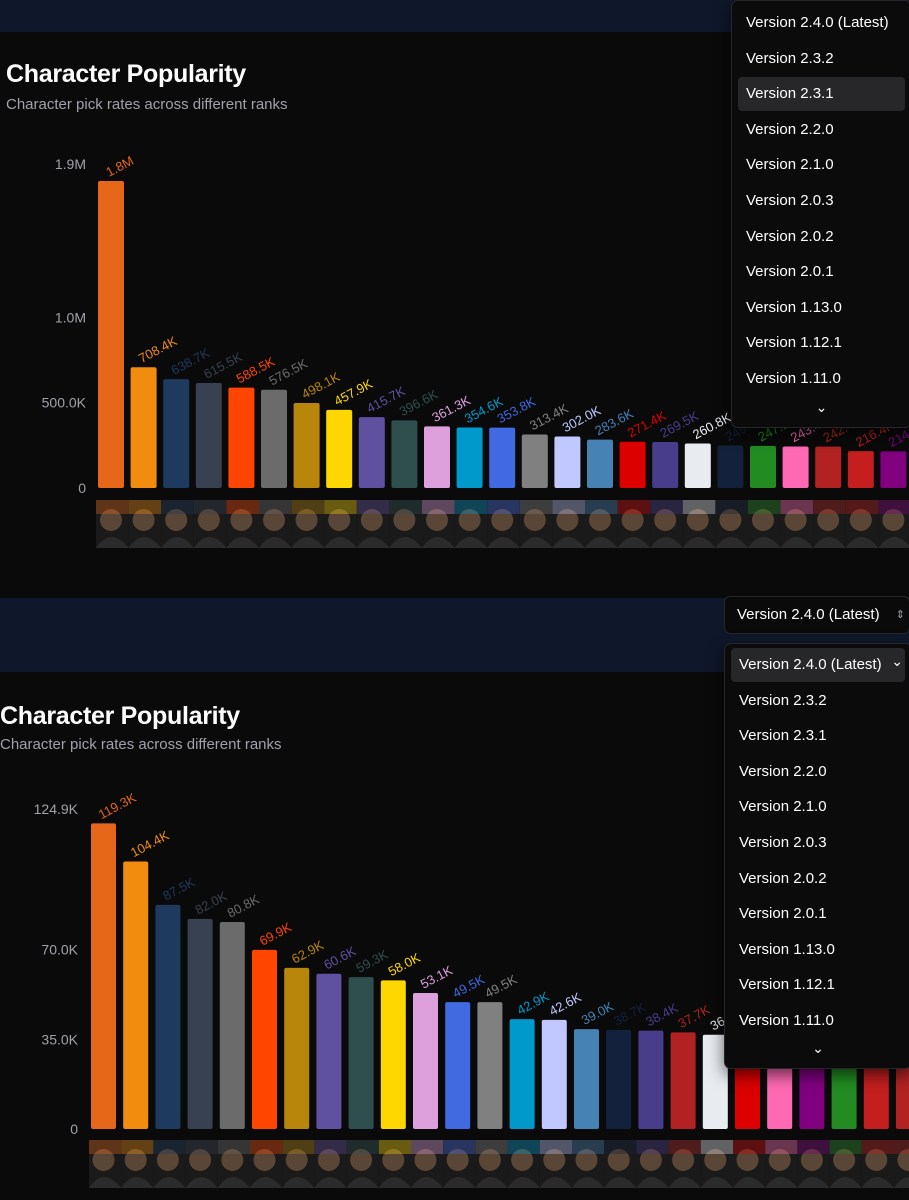  Describe the element at coordinates (783, 914) in the screenshot. I see `dropdown-option: Version 2.0.1` at that location.